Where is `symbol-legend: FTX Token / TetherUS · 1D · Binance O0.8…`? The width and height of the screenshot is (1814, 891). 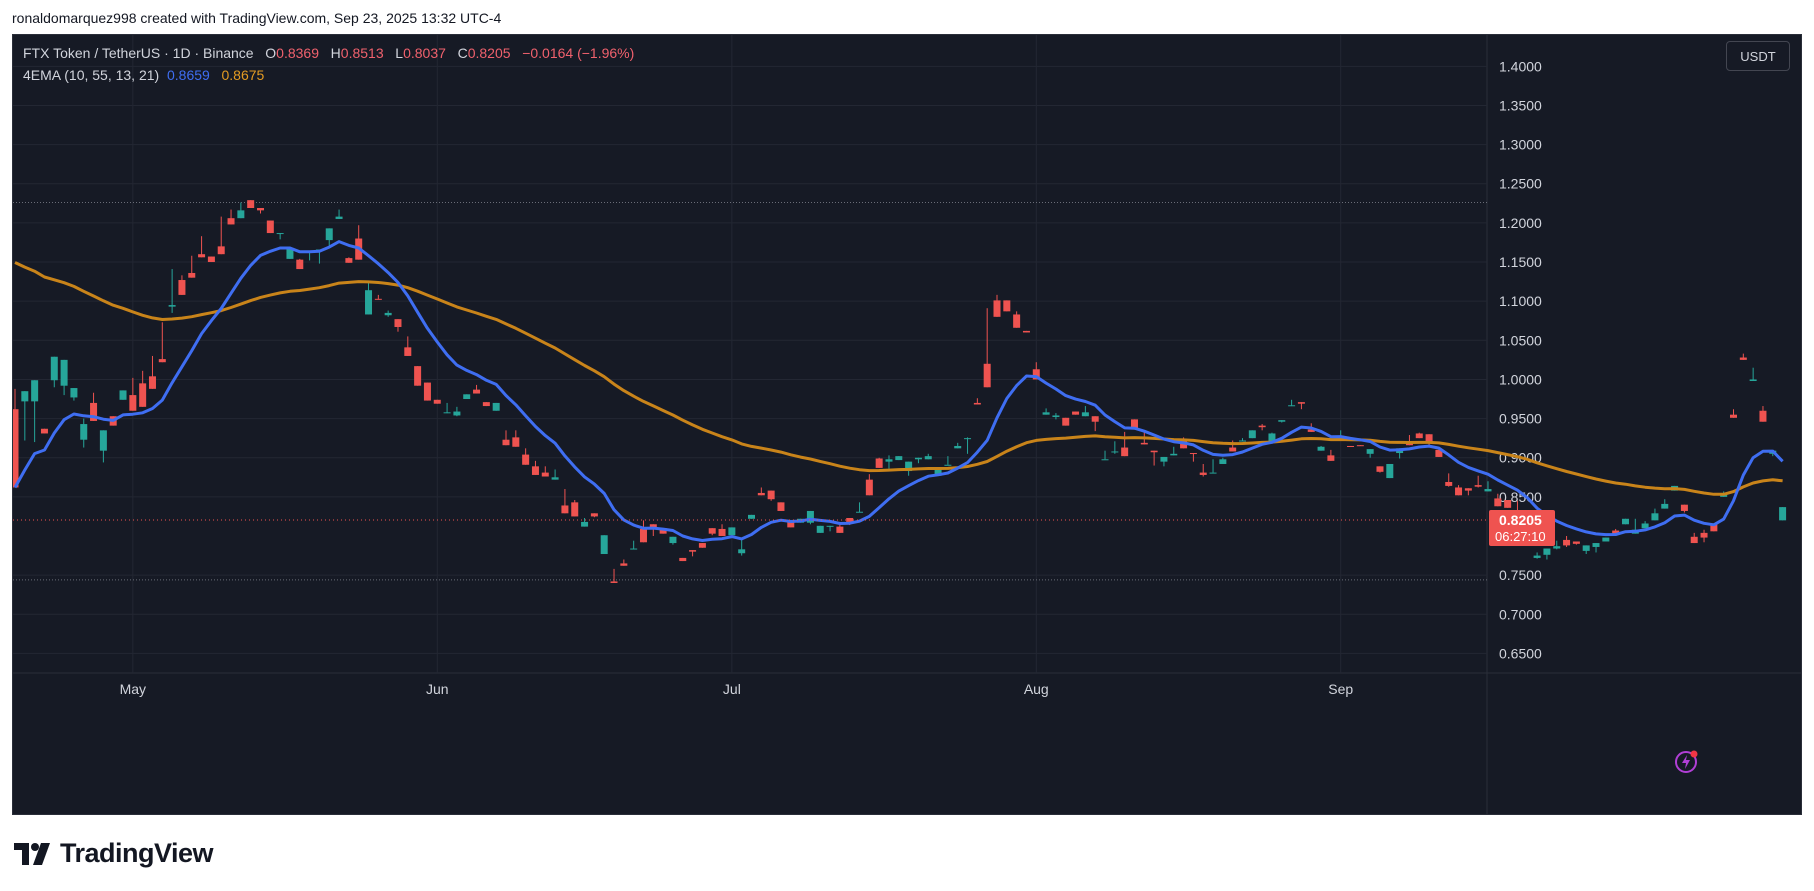
symbol-legend: FTX Token / TetherUS · 1D · Binance O0.8… is located at coordinates (328, 53).